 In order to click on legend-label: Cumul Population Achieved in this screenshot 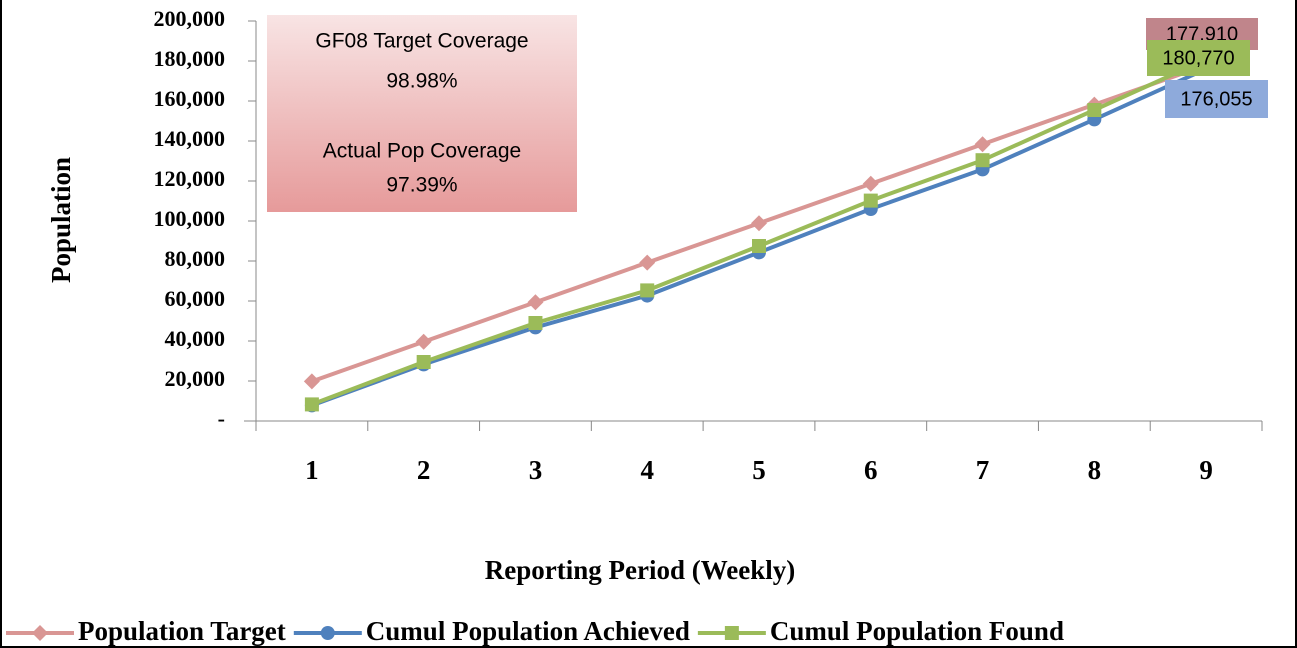, I will do `click(528, 631)`.